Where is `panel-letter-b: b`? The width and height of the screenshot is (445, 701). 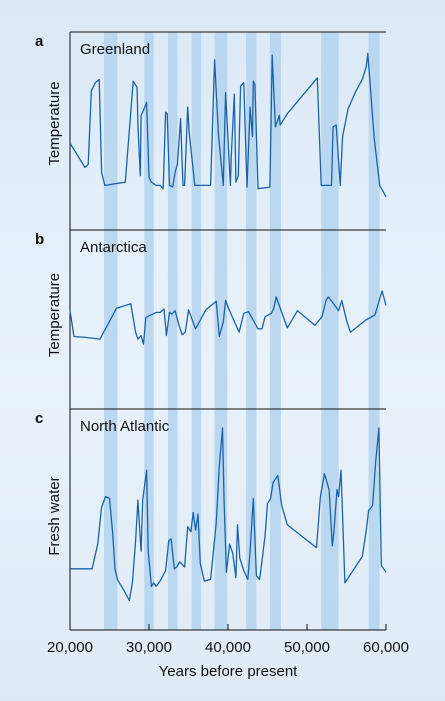 panel-letter-b: b is located at coordinates (39, 239).